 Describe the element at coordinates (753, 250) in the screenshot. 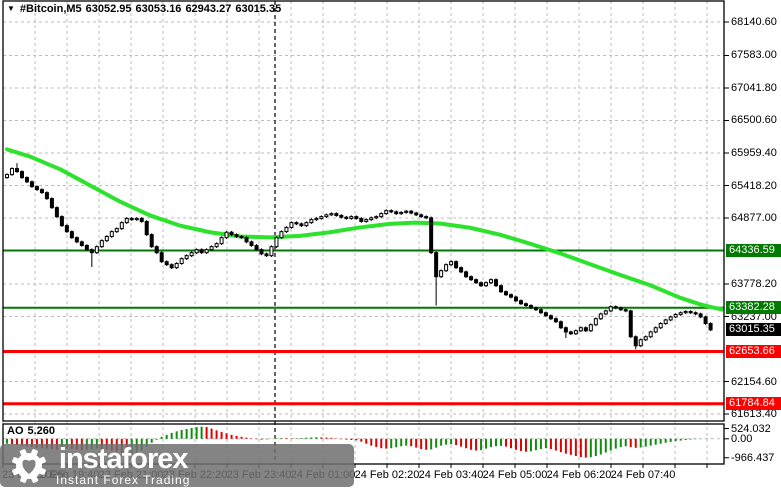

I see `level-price-tag: 64336.59` at that location.